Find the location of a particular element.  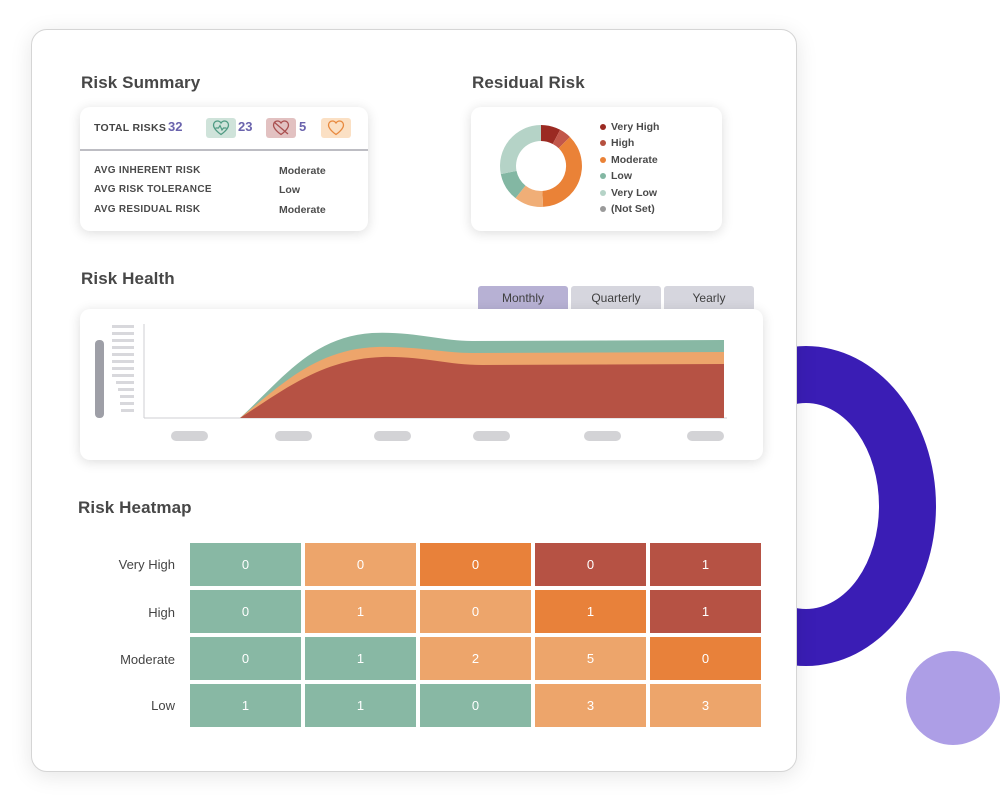

heatmap-row-label-moderate: Moderate is located at coordinates (147, 659).